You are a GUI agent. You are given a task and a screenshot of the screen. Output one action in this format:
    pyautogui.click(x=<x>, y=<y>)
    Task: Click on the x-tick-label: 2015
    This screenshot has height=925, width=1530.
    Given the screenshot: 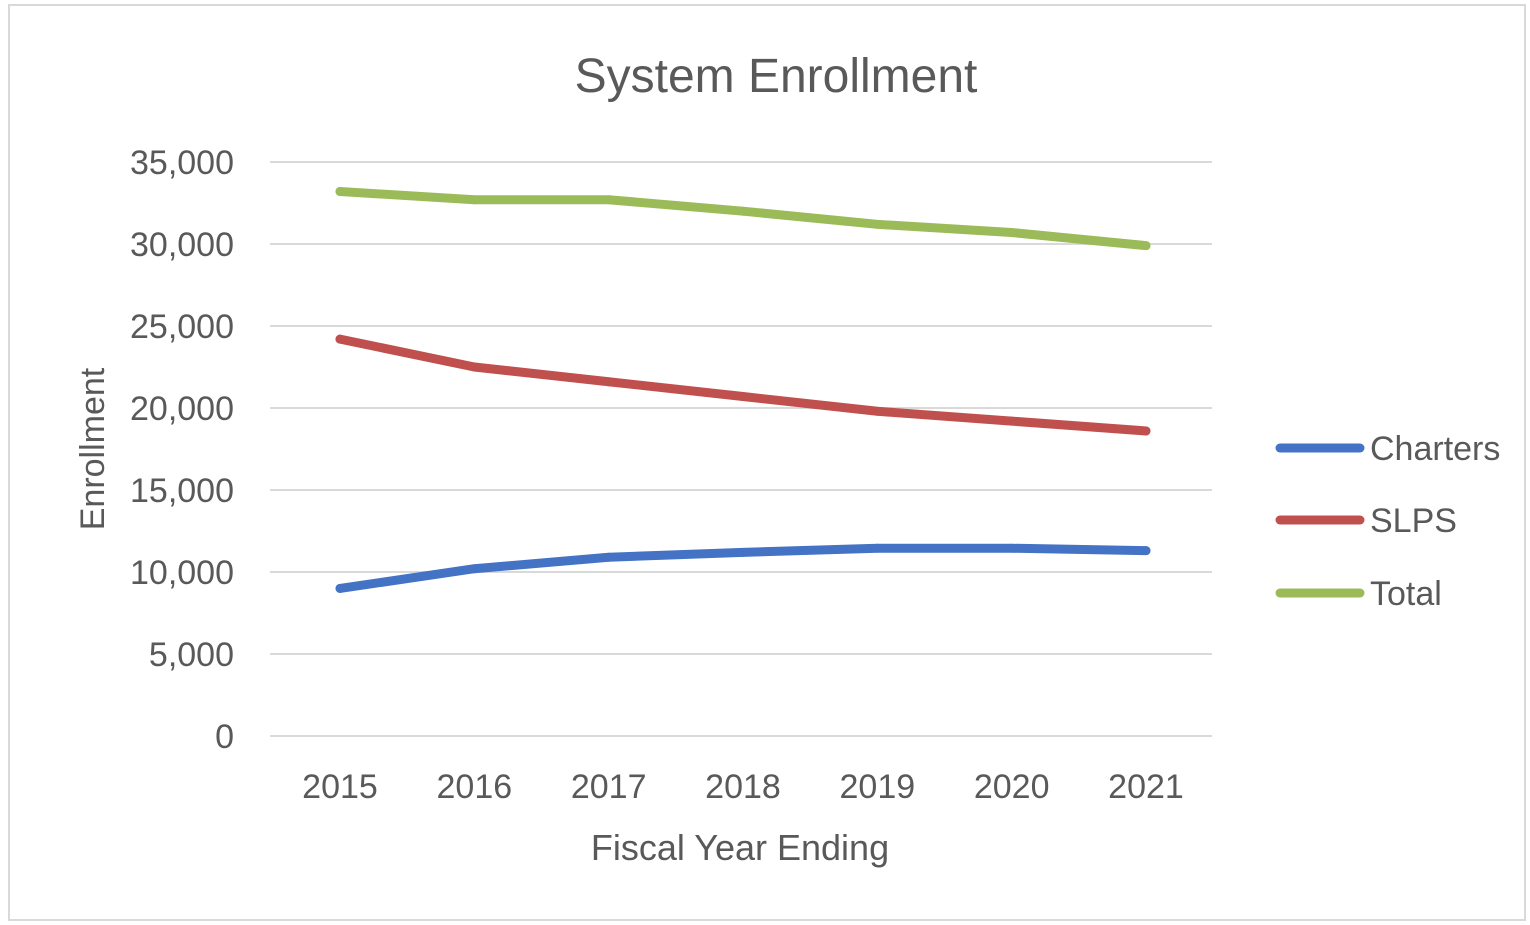 What is the action you would take?
    pyautogui.click(x=340, y=787)
    